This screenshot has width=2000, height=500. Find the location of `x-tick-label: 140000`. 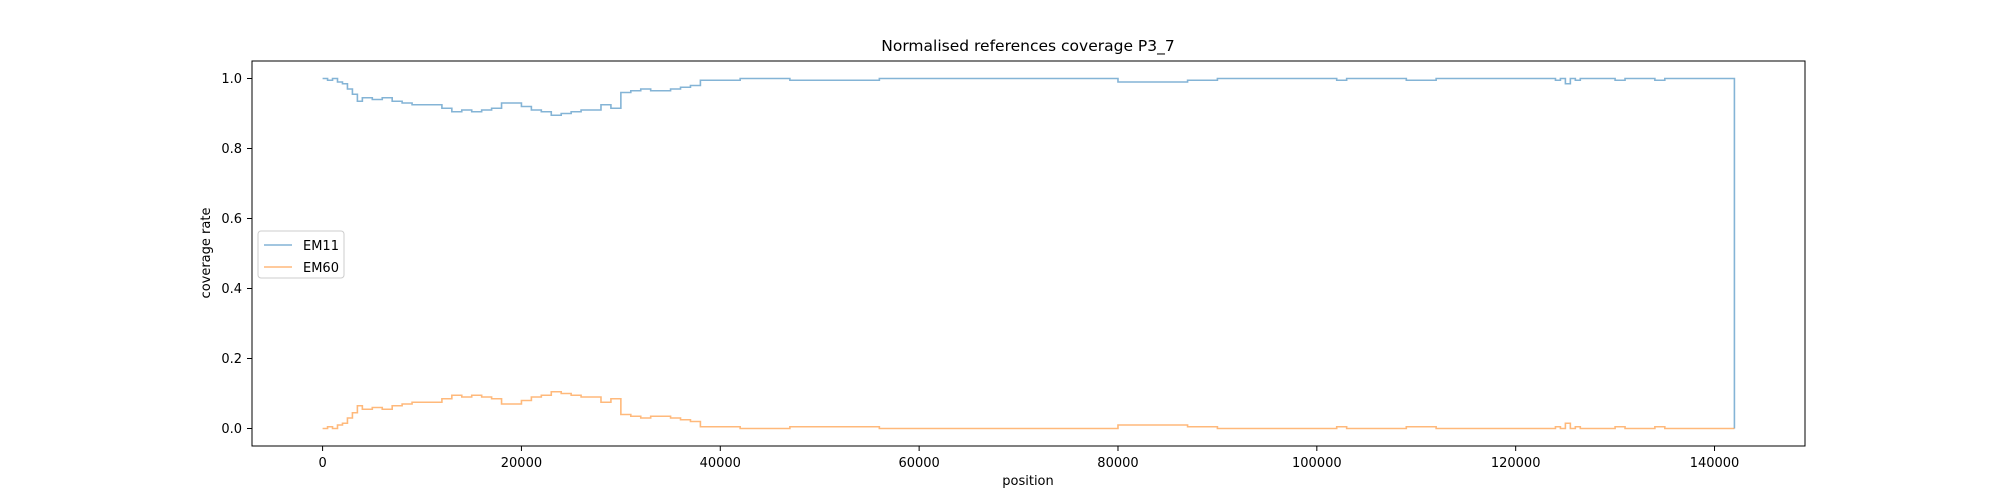

x-tick-label: 140000 is located at coordinates (1715, 463).